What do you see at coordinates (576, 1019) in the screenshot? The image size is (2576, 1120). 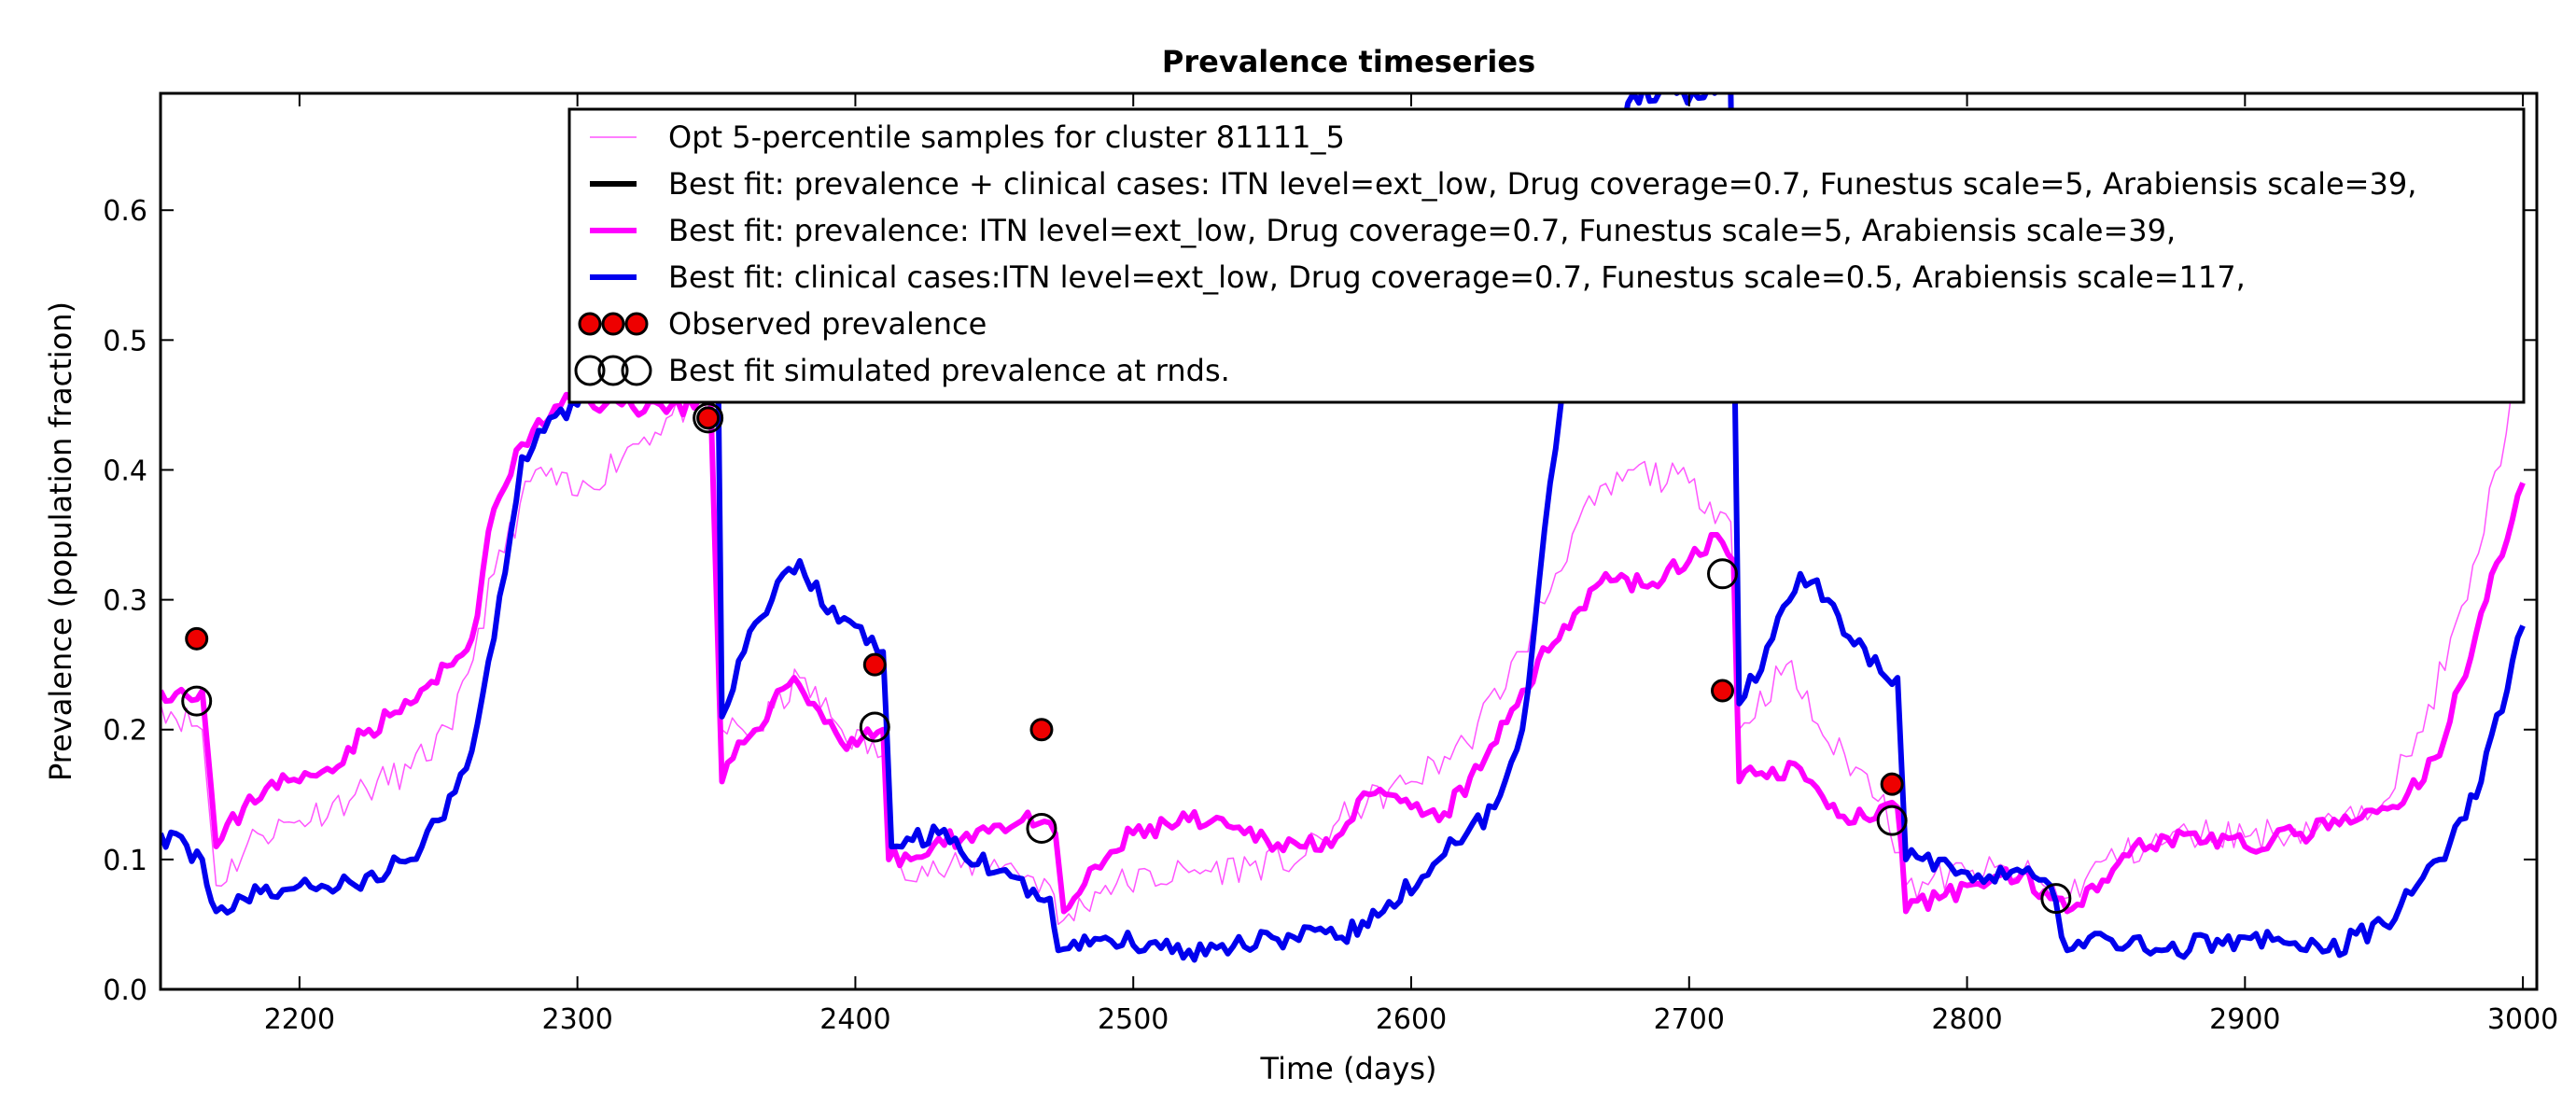 I see `x-tick-label: 2300` at bounding box center [576, 1019].